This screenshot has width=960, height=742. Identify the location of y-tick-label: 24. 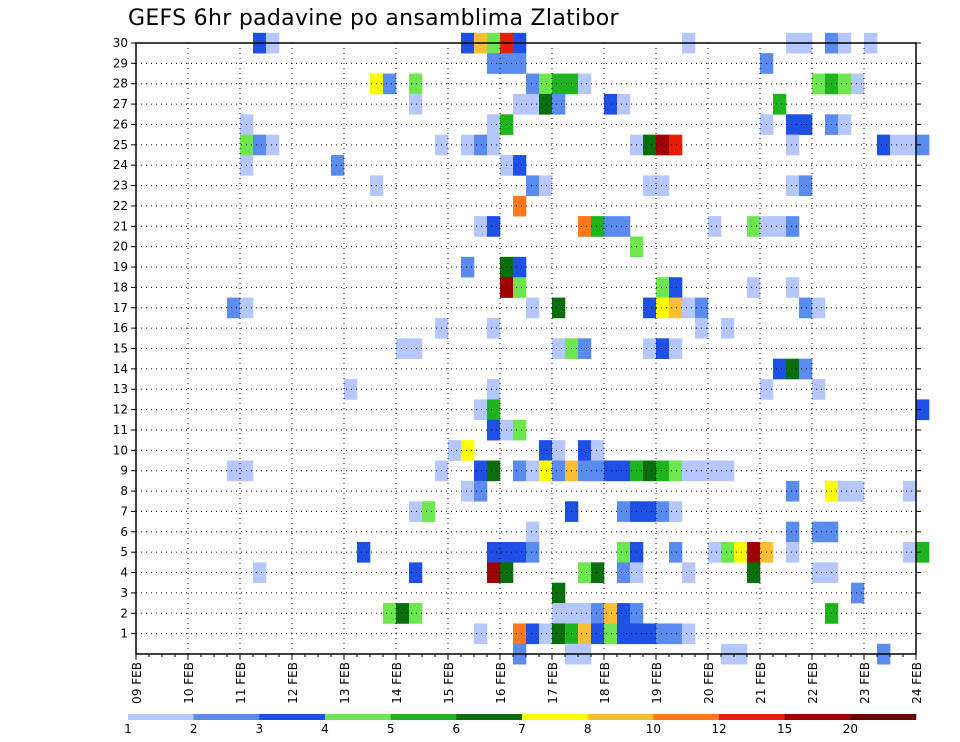
(120, 165).